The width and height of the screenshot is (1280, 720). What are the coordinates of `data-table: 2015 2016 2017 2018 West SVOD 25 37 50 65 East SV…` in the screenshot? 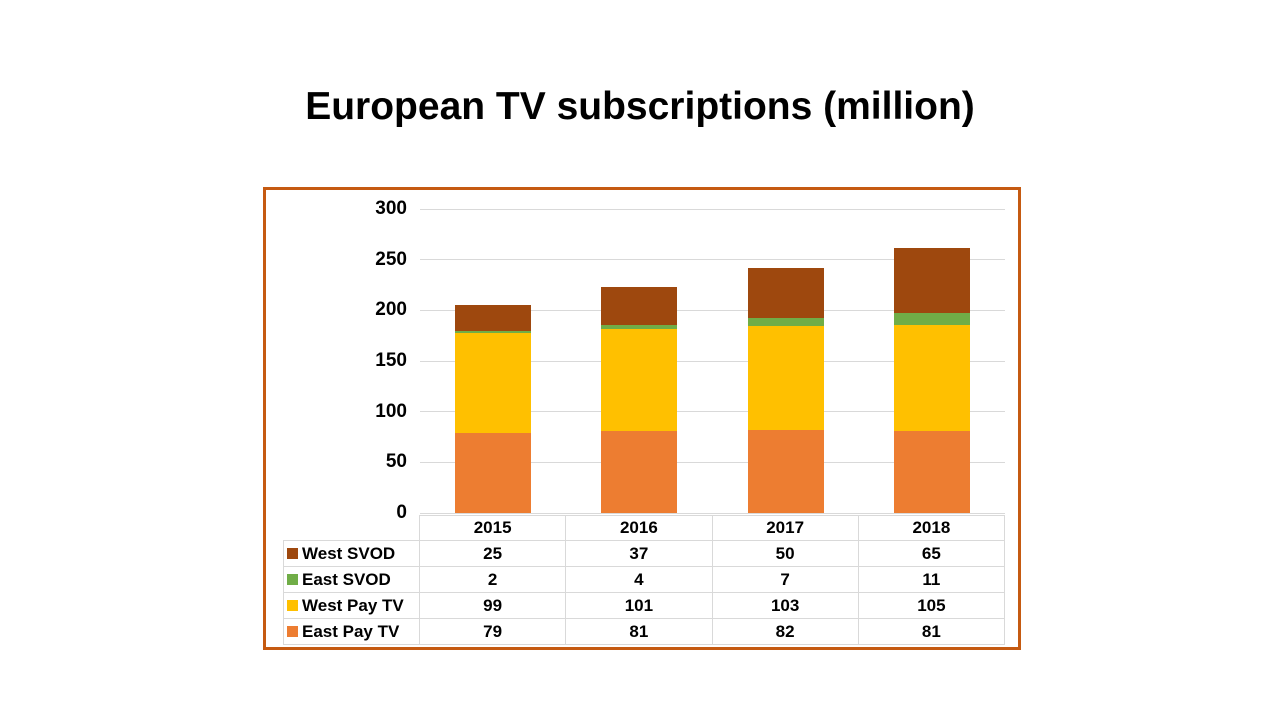 It's located at (644, 580).